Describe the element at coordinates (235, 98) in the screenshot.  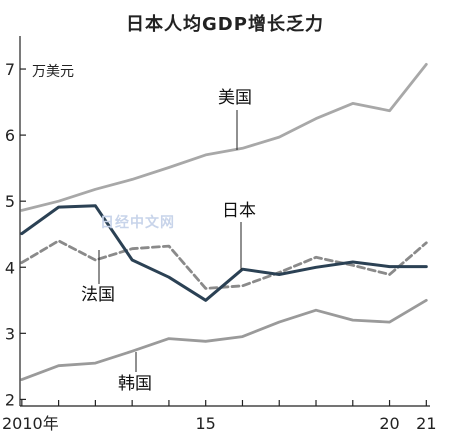
I see `series-label-usa: 美国` at that location.